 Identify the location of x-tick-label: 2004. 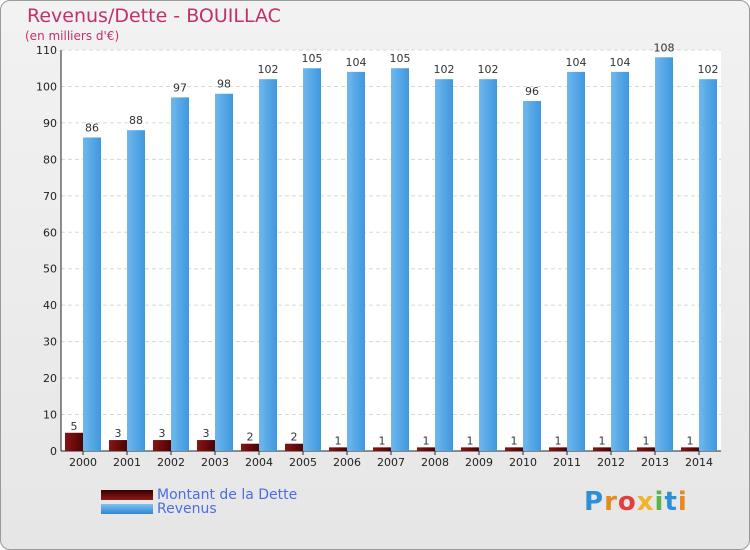
(259, 462).